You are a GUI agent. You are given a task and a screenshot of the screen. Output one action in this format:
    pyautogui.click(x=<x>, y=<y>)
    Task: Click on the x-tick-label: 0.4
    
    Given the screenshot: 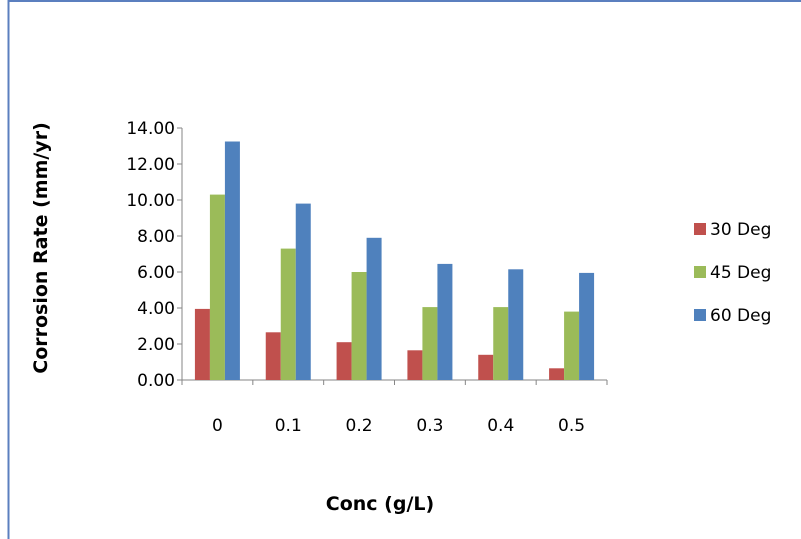 What is the action you would take?
    pyautogui.click(x=500, y=426)
    